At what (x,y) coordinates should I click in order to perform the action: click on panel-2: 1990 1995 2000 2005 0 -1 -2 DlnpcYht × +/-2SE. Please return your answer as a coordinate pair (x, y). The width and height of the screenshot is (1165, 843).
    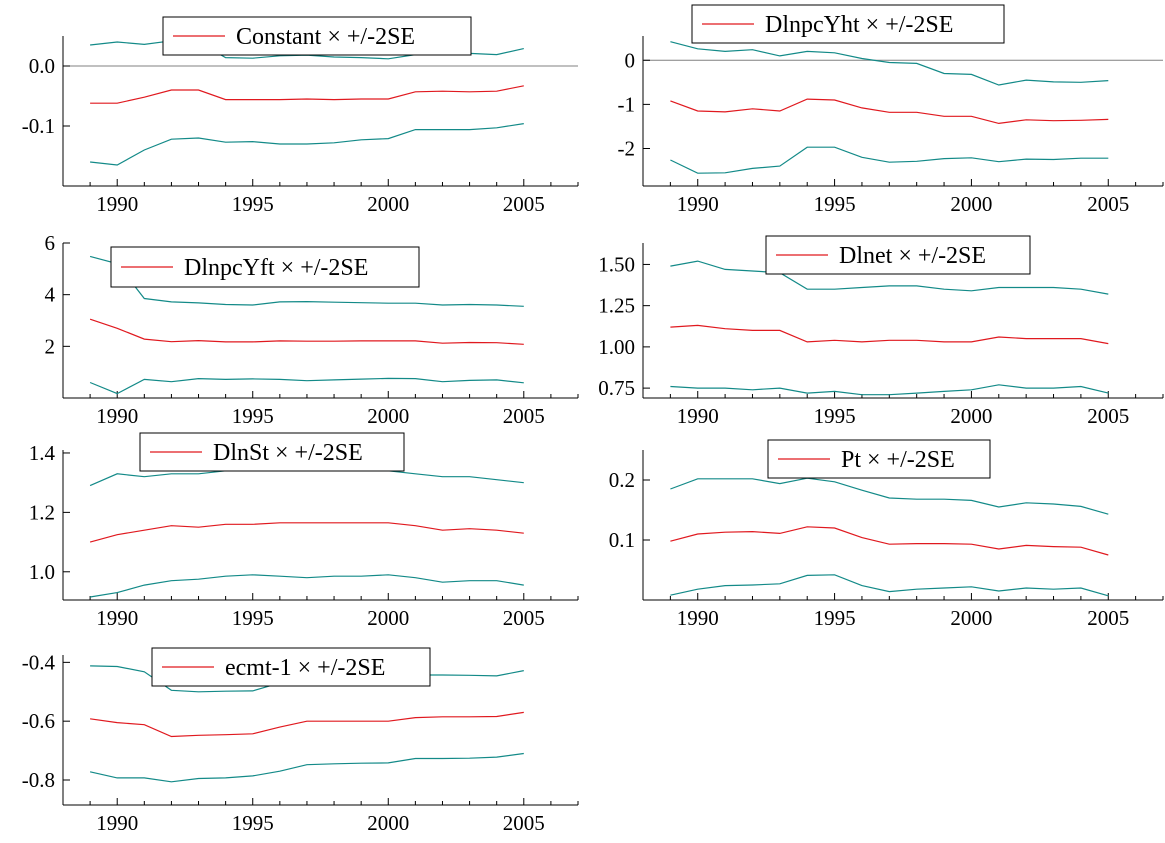
    Looking at the image, I should click on (891, 110).